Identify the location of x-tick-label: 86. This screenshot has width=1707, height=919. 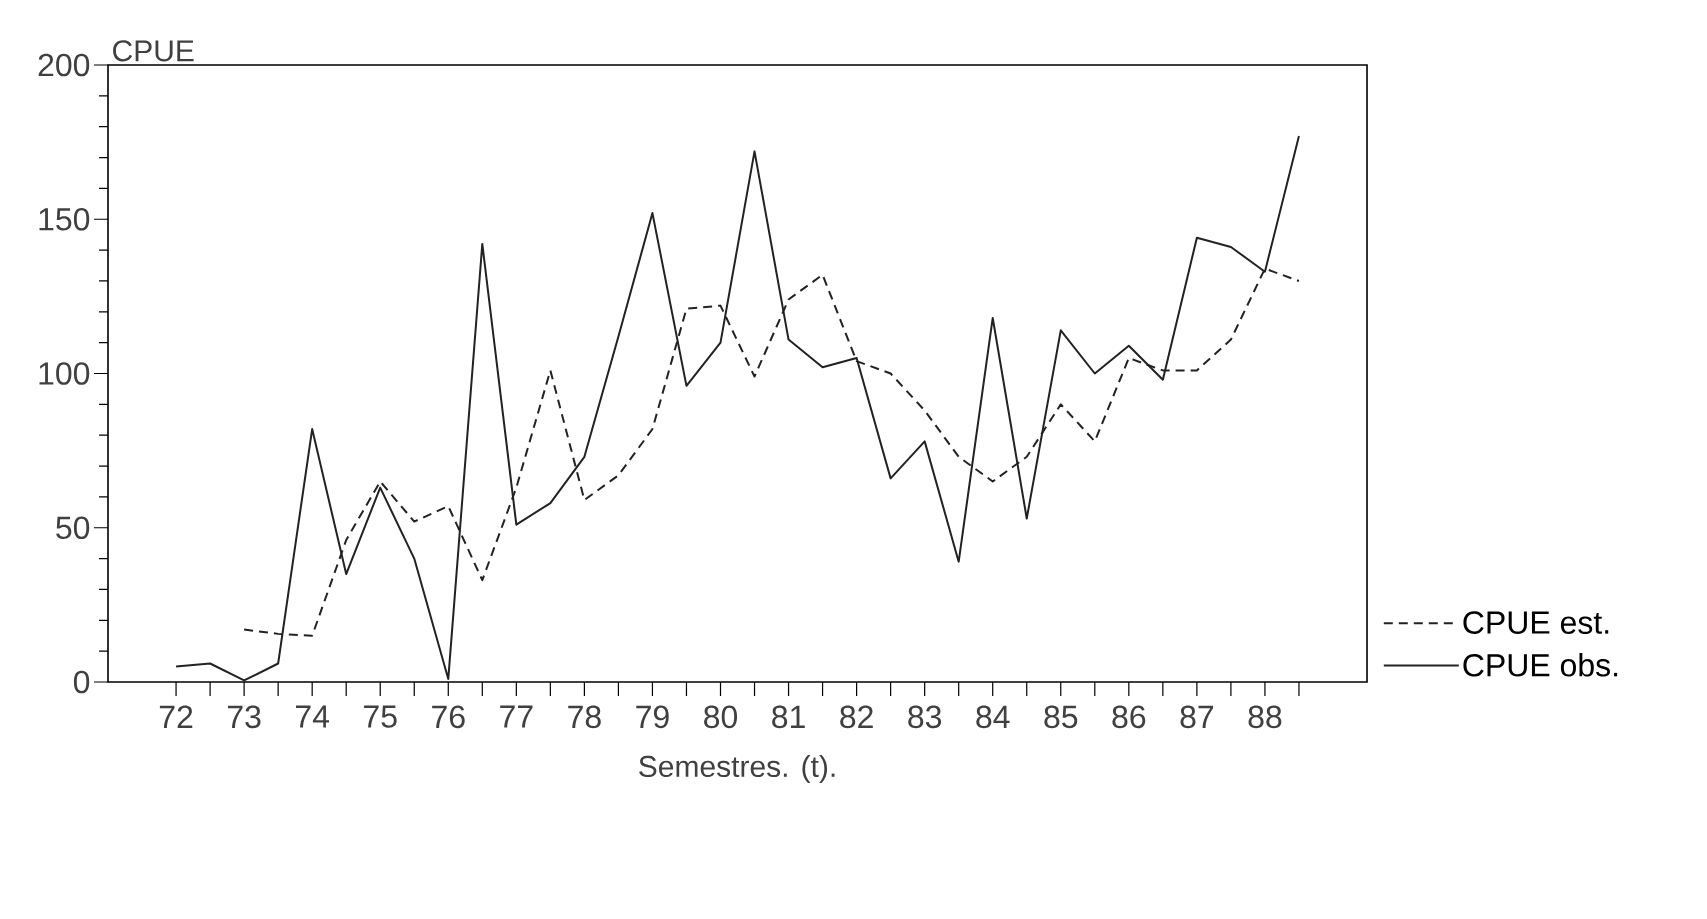
(1129, 717).